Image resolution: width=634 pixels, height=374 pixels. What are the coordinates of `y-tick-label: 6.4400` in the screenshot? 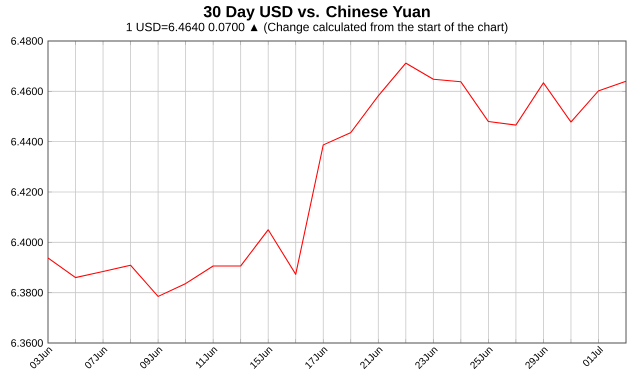 It's located at (27, 142).